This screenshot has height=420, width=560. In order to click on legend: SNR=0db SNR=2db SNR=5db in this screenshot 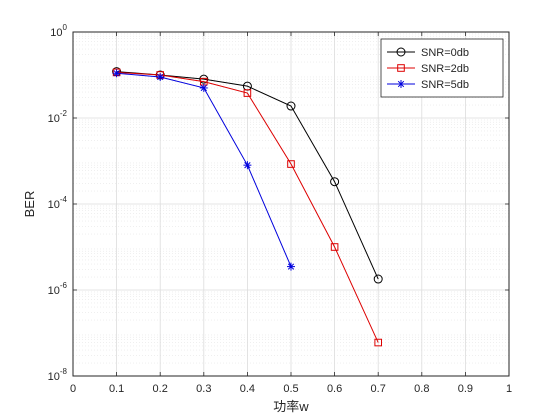, I will do `click(442, 68)`.